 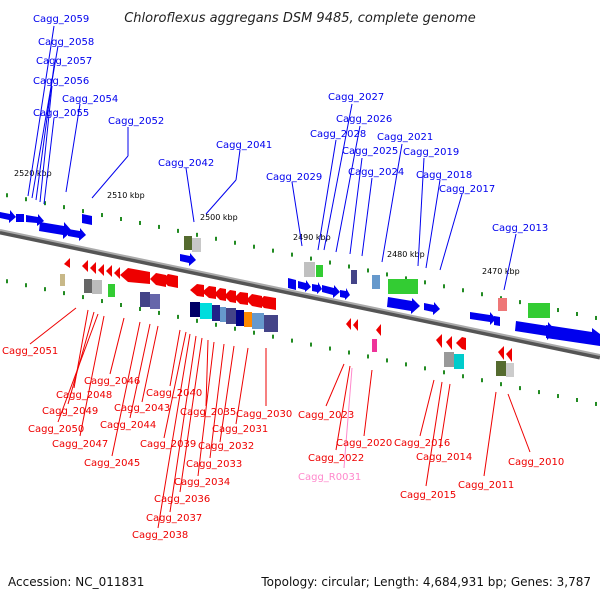 What do you see at coordinates (168, 444) in the screenshot?
I see `gene-label: Cagg_2039` at bounding box center [168, 444].